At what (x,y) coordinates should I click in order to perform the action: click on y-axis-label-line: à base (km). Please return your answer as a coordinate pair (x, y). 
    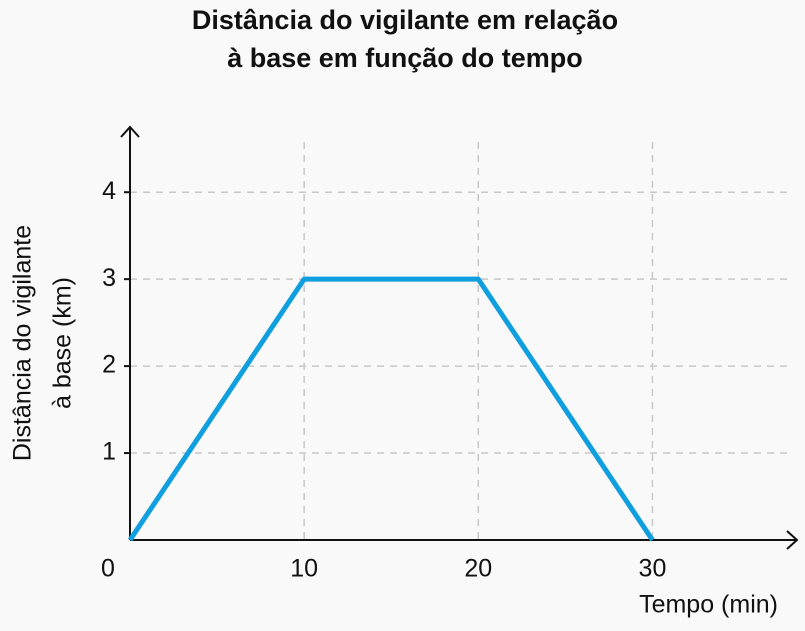
    Looking at the image, I should click on (63, 343).